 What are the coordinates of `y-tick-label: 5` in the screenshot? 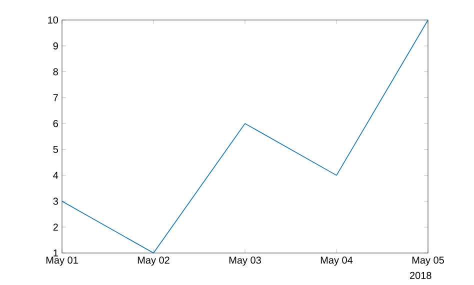 It's located at (55, 149).